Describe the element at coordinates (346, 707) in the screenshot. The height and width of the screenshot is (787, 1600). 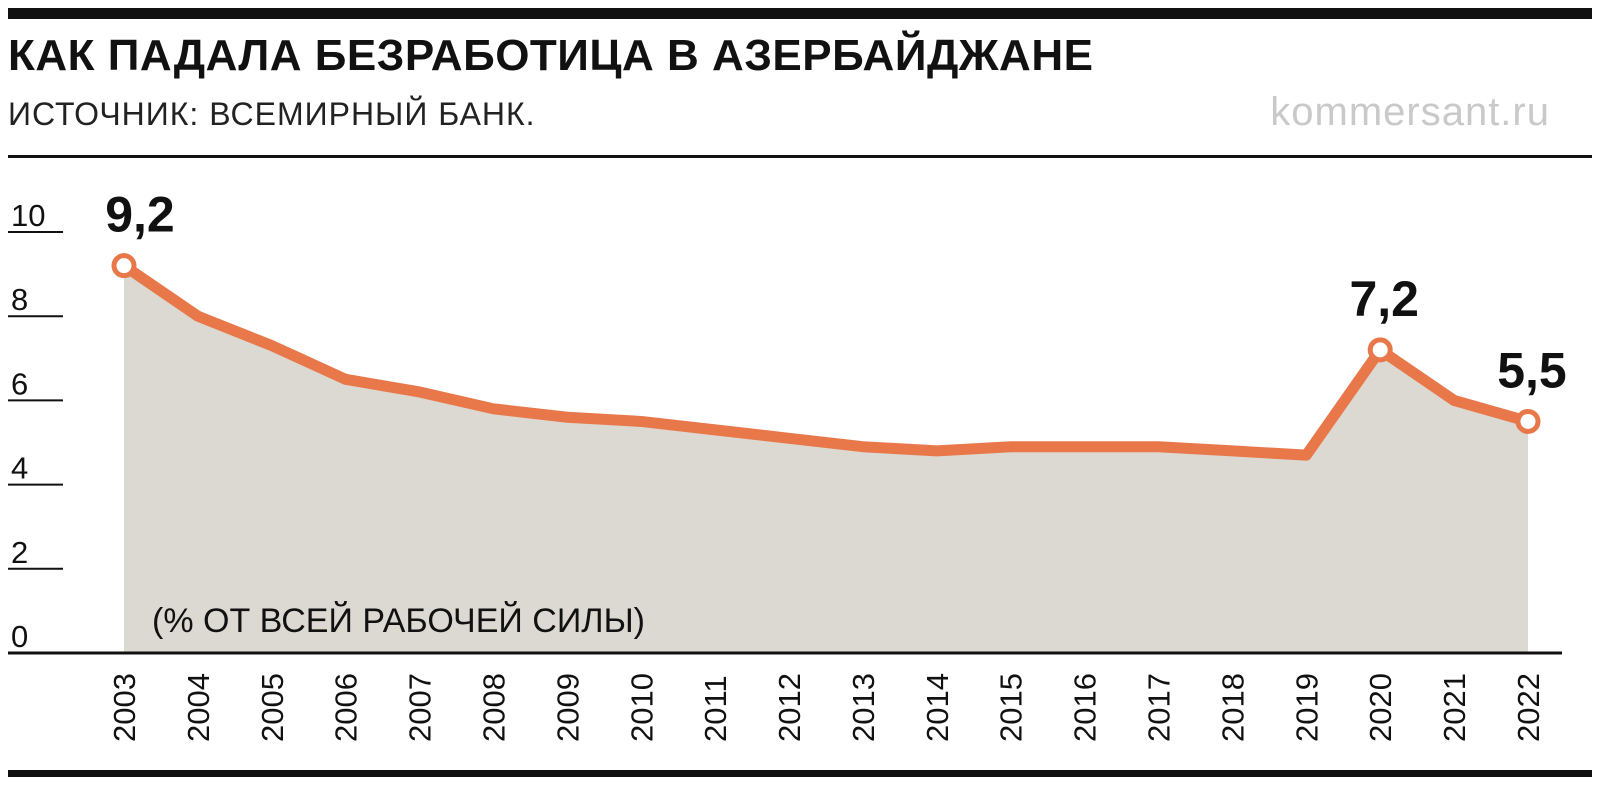
I see `x-tick-label: 2006` at that location.